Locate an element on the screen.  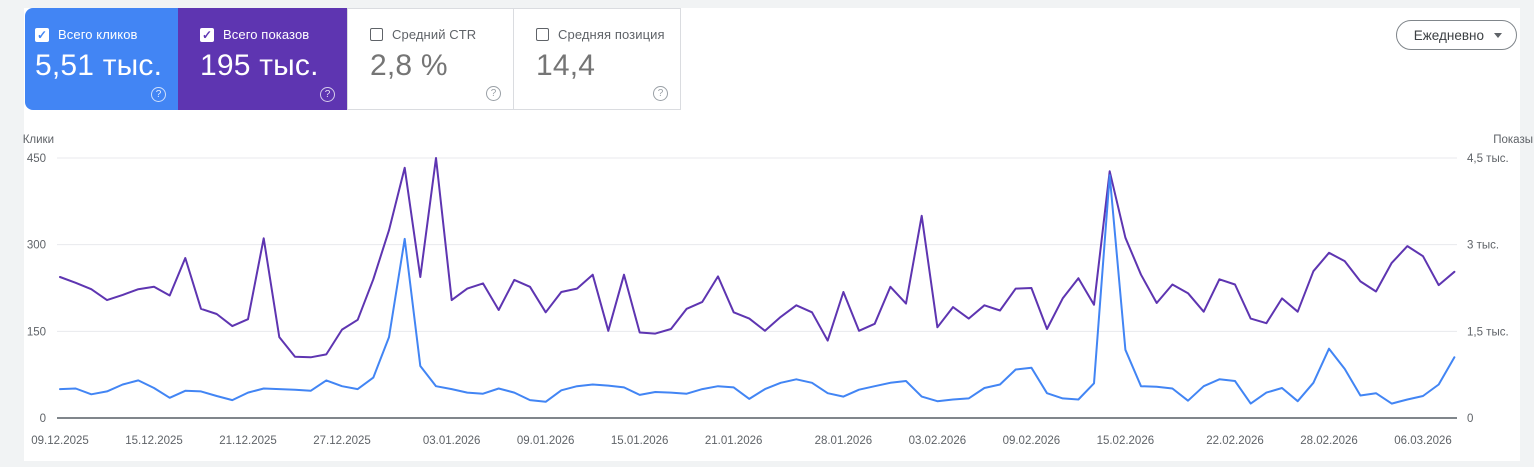
impressions-metric-card: ✓ Всего показов 195 тыс. ? is located at coordinates (262, 59).